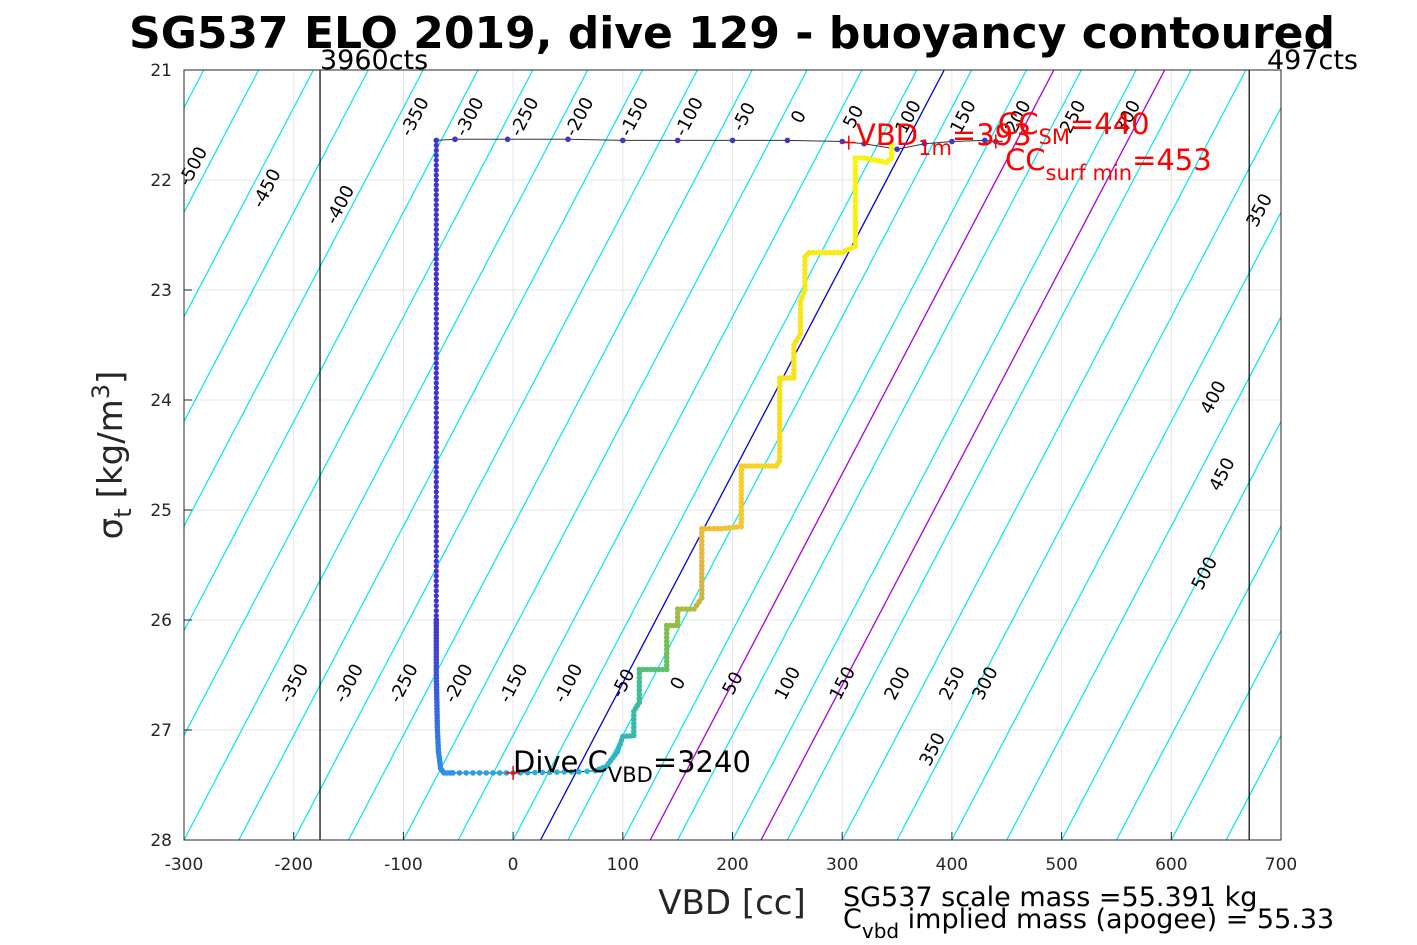 Image resolution: width=1417 pixels, height=945 pixels. What do you see at coordinates (161, 71) in the screenshot?
I see `y-tick-label: 21` at bounding box center [161, 71].